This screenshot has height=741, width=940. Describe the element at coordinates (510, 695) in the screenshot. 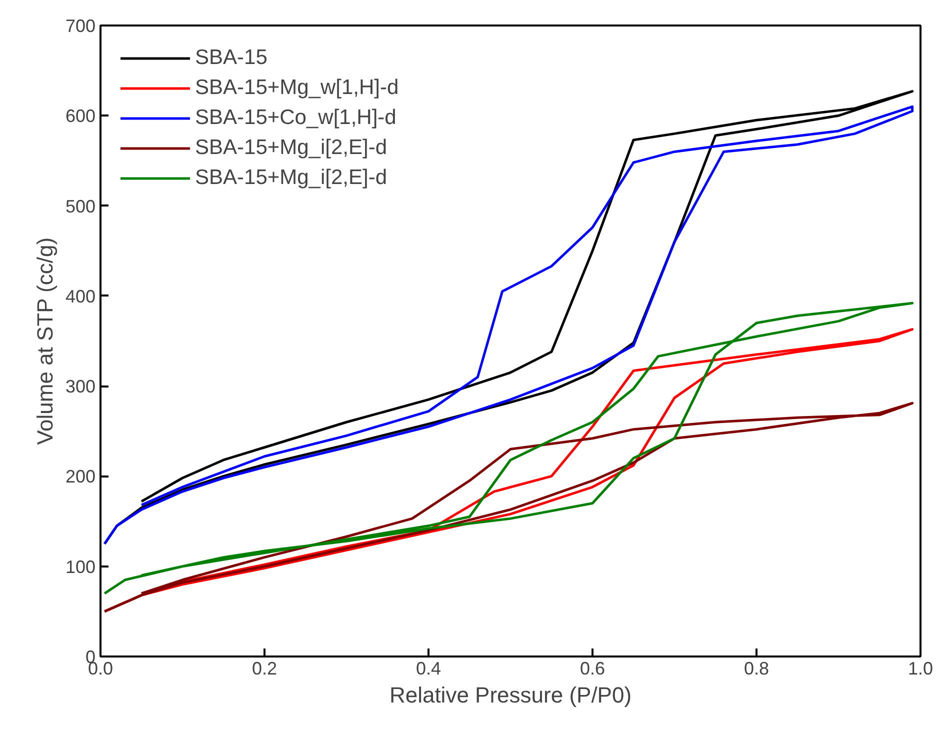

I see `x-axis-title: Relative Pressure (P/P0)` at that location.